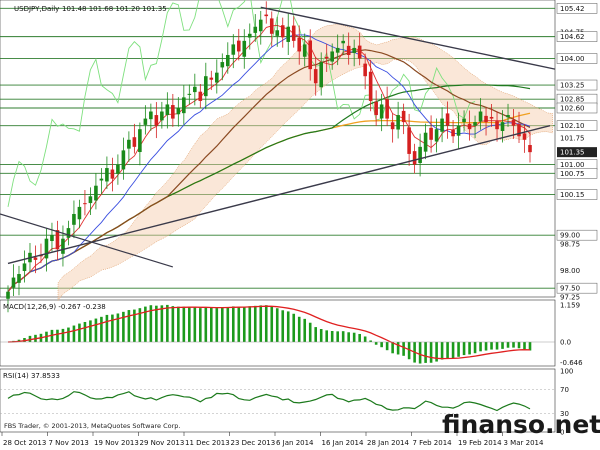  What do you see at coordinates (572, 108) in the screenshot?
I see `level-price-label: 102.60` at bounding box center [572, 108].